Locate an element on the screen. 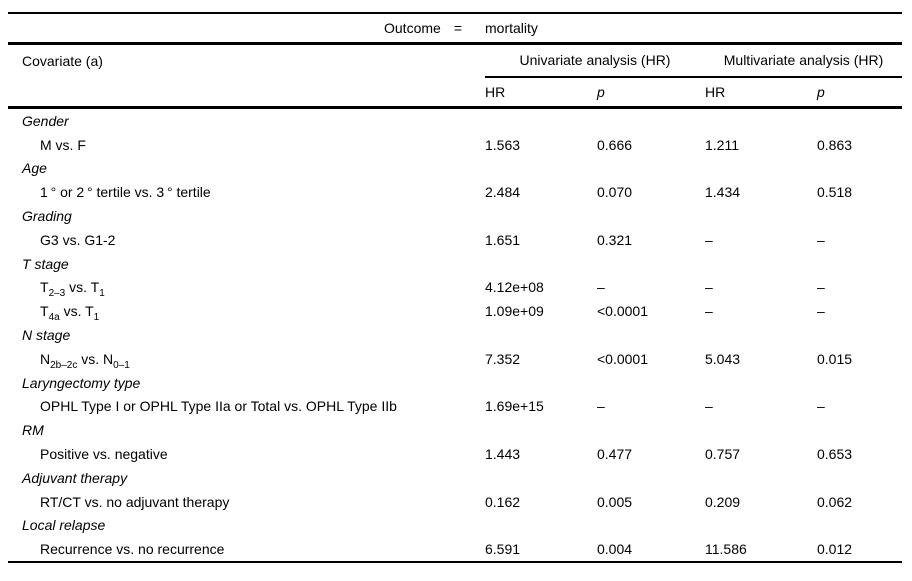 This screenshot has height=581, width=912. outcome-value: mortality is located at coordinates (511, 28).